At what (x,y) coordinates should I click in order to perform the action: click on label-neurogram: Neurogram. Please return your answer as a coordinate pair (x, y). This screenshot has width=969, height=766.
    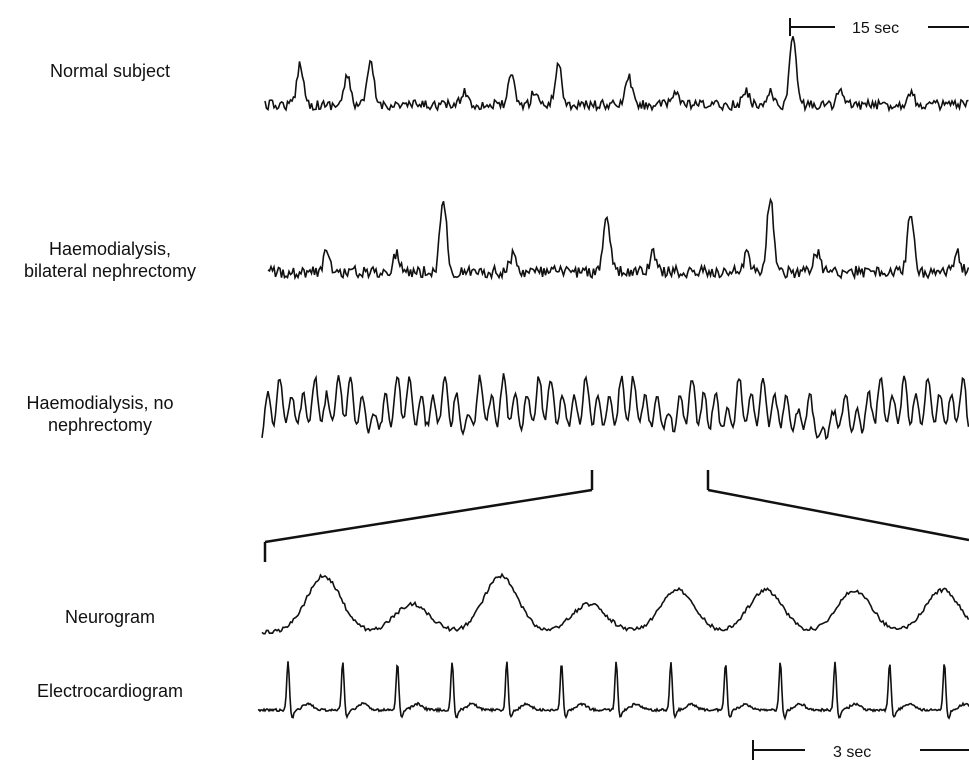
    Looking at the image, I should click on (110, 617).